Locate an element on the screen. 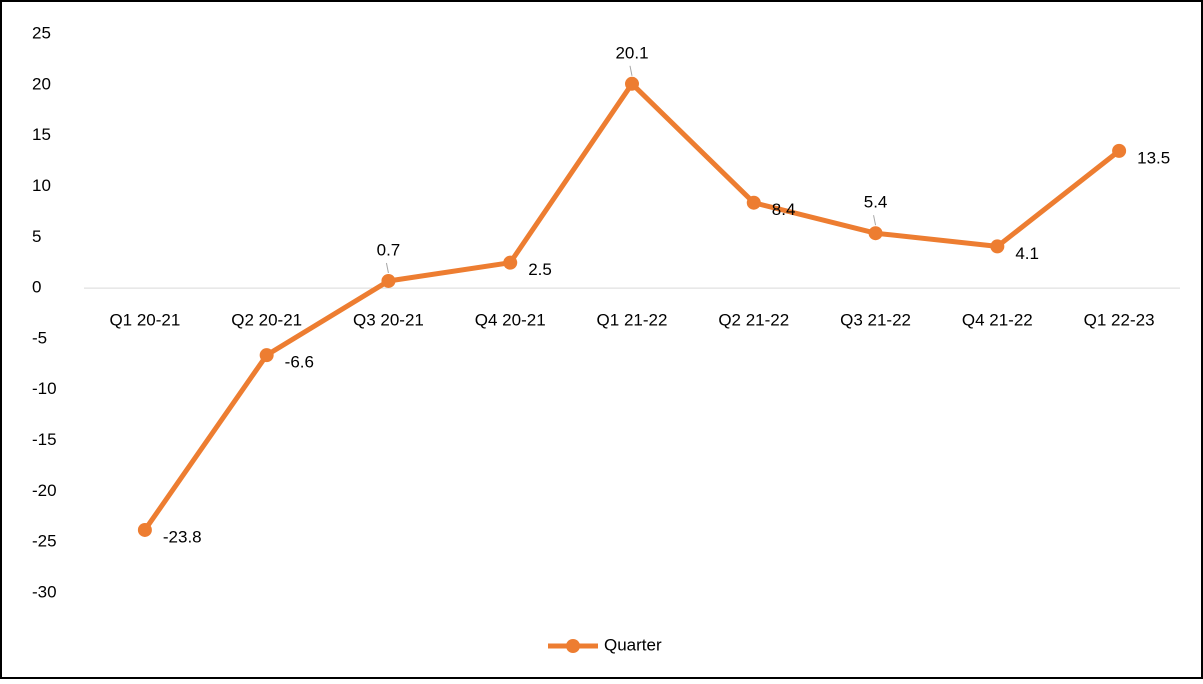 This screenshot has width=1203, height=684. y-tick-label: 25 is located at coordinates (41, 32).